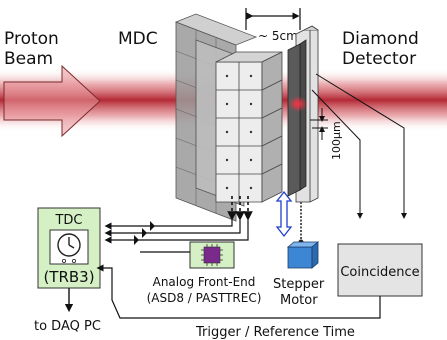 The width and height of the screenshot is (447, 340). Describe the element at coordinates (68, 220) in the screenshot. I see `tdc-label: TDC` at that location.